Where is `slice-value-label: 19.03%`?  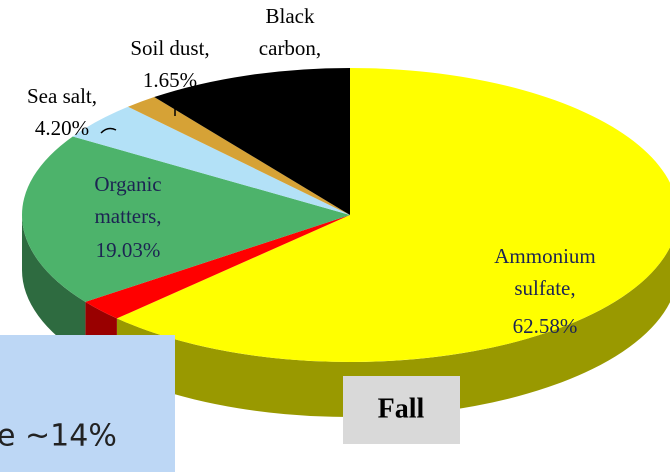
slice-value-label: 19.03% is located at coordinates (128, 250).